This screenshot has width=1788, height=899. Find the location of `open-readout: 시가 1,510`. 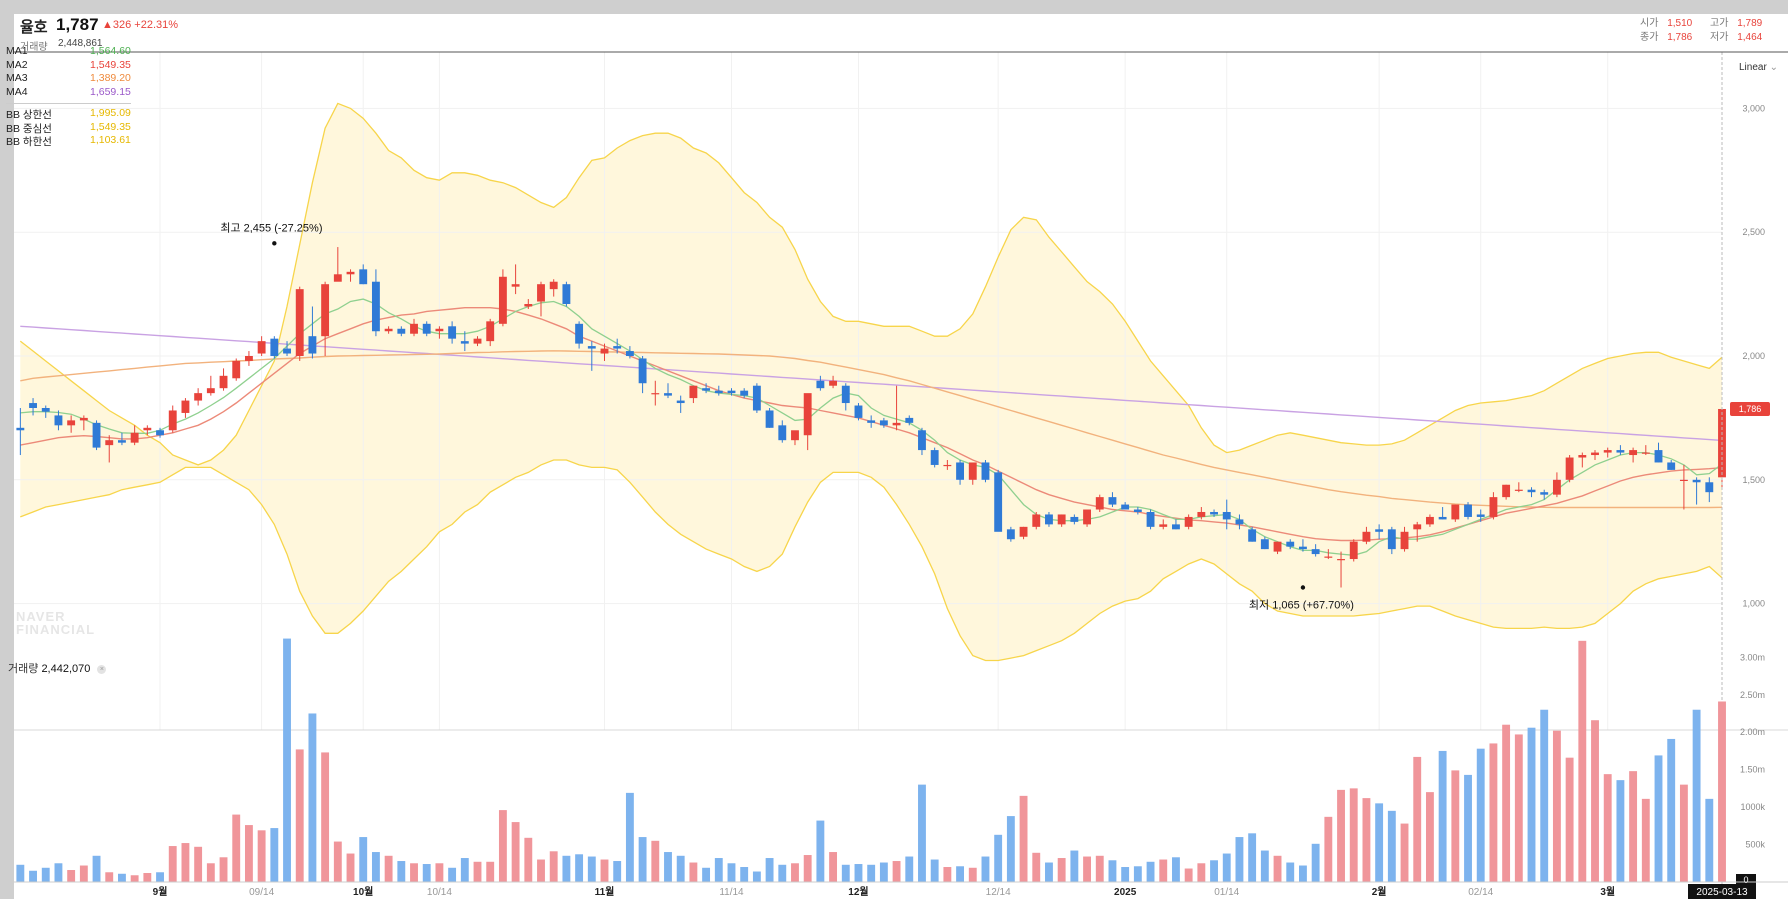

open-readout: 시가 1,510 is located at coordinates (1666, 21).